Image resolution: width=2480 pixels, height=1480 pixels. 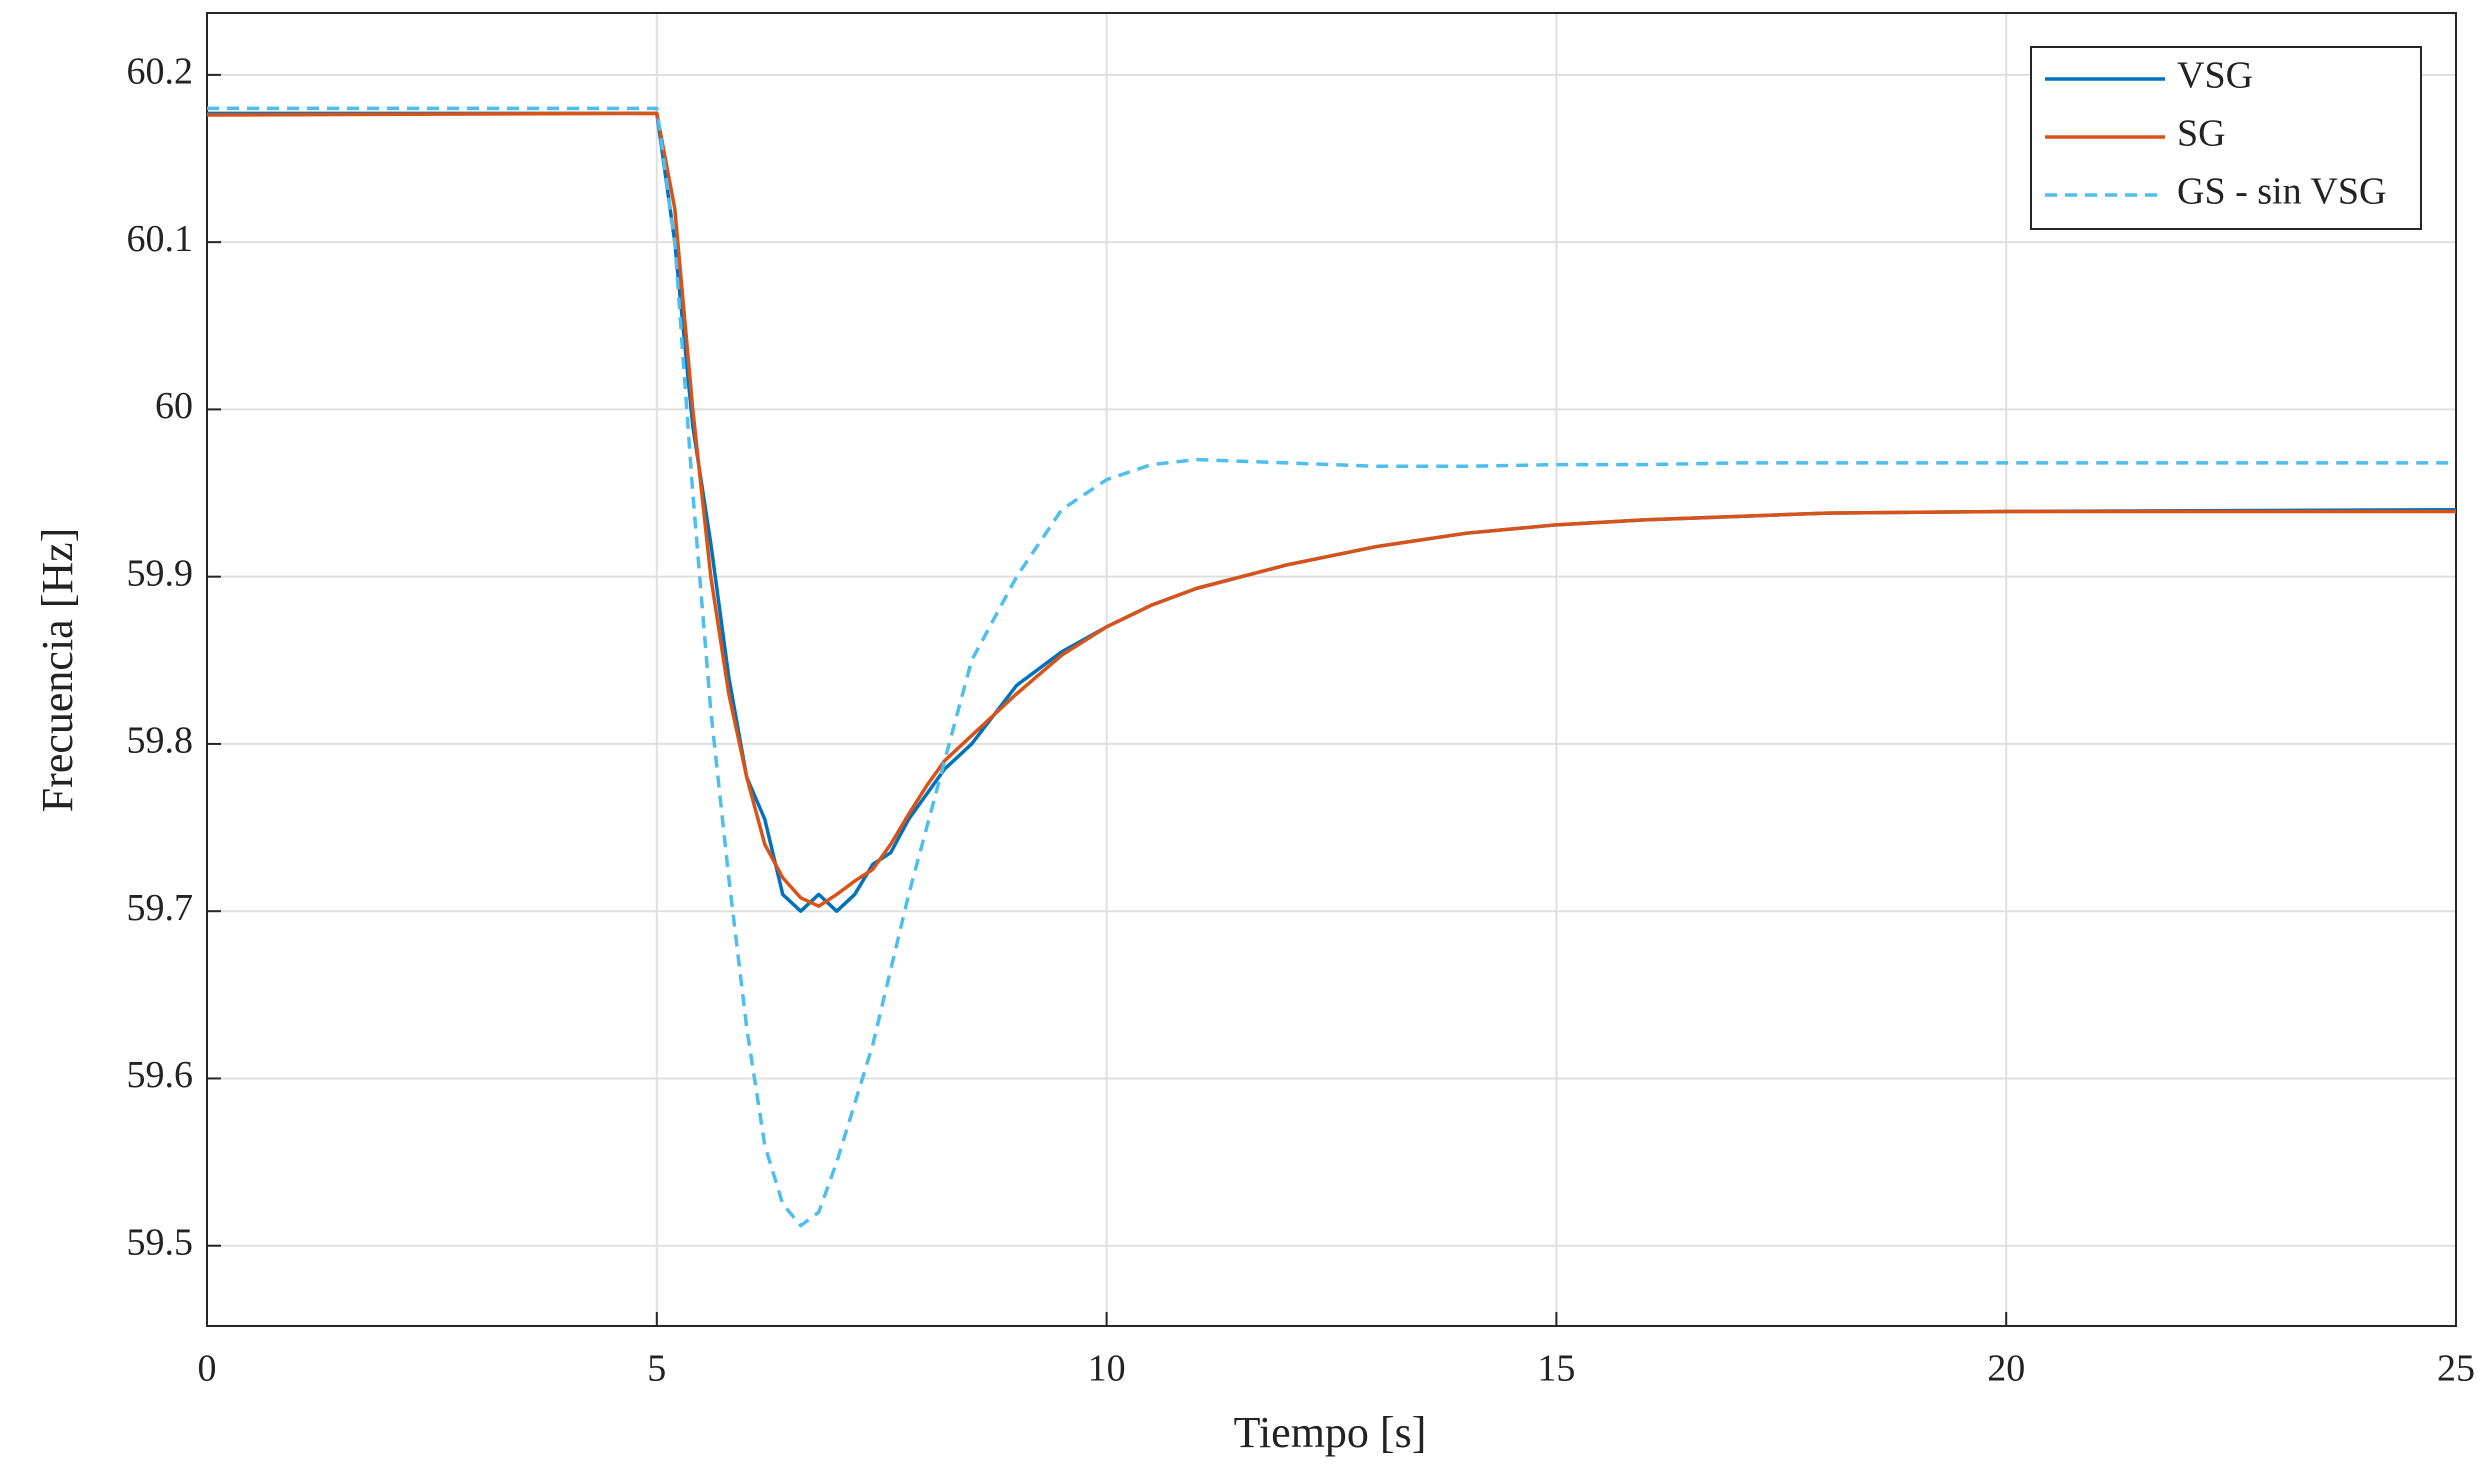 I want to click on y-tick-label: 59.8, so click(x=160, y=741).